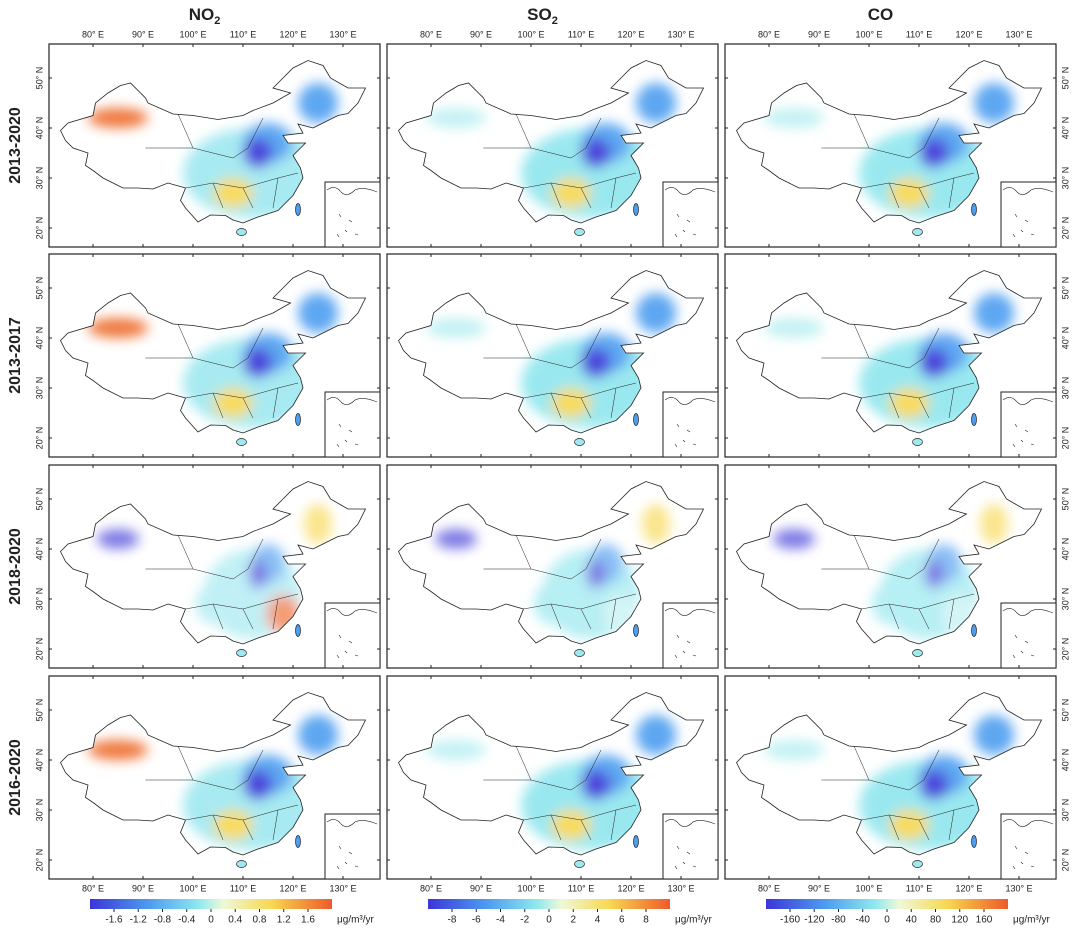 This screenshot has height=934, width=1080. What do you see at coordinates (476, 920) in the screenshot?
I see `colorbar-label: -6` at bounding box center [476, 920].